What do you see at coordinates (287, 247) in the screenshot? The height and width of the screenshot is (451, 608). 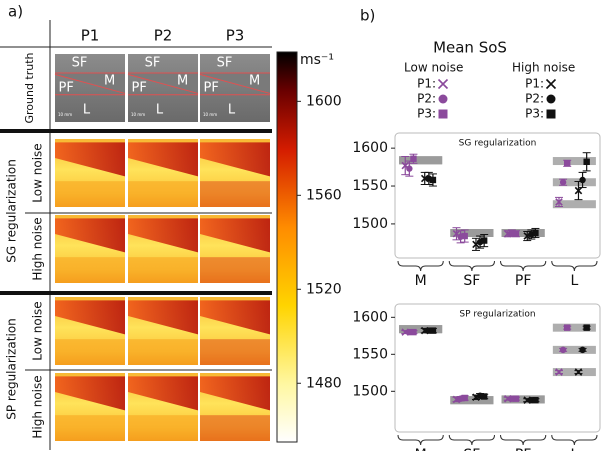 I see `colorbar` at bounding box center [287, 247].